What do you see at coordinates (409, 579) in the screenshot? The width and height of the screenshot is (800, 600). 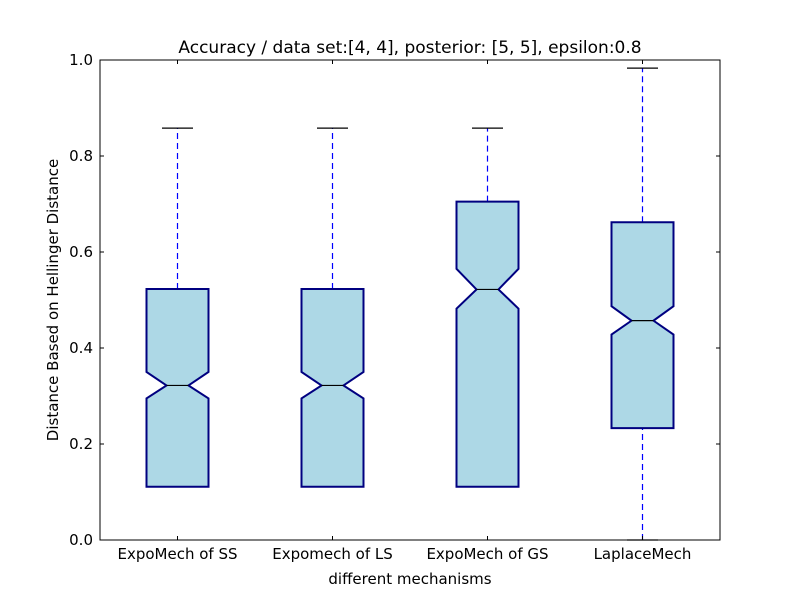 I see `x-axis-label: different mechanisms` at bounding box center [409, 579].